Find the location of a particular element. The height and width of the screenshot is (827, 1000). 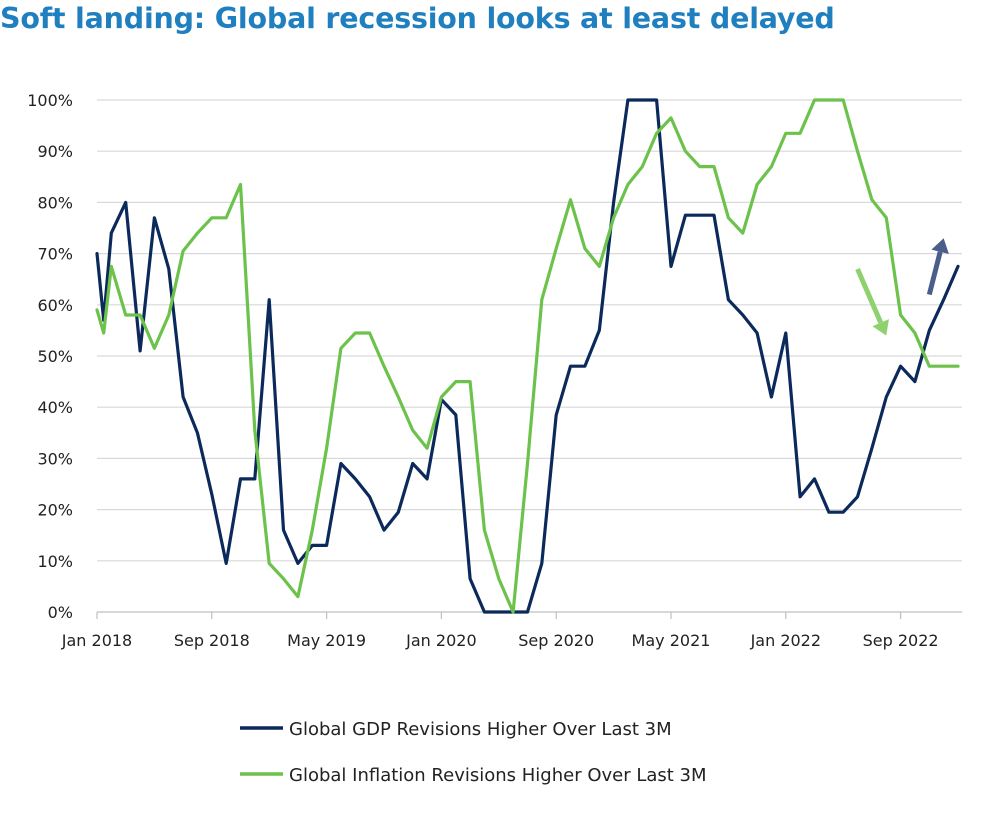

x-tick-label: Sep 2020 is located at coordinates (556, 640).